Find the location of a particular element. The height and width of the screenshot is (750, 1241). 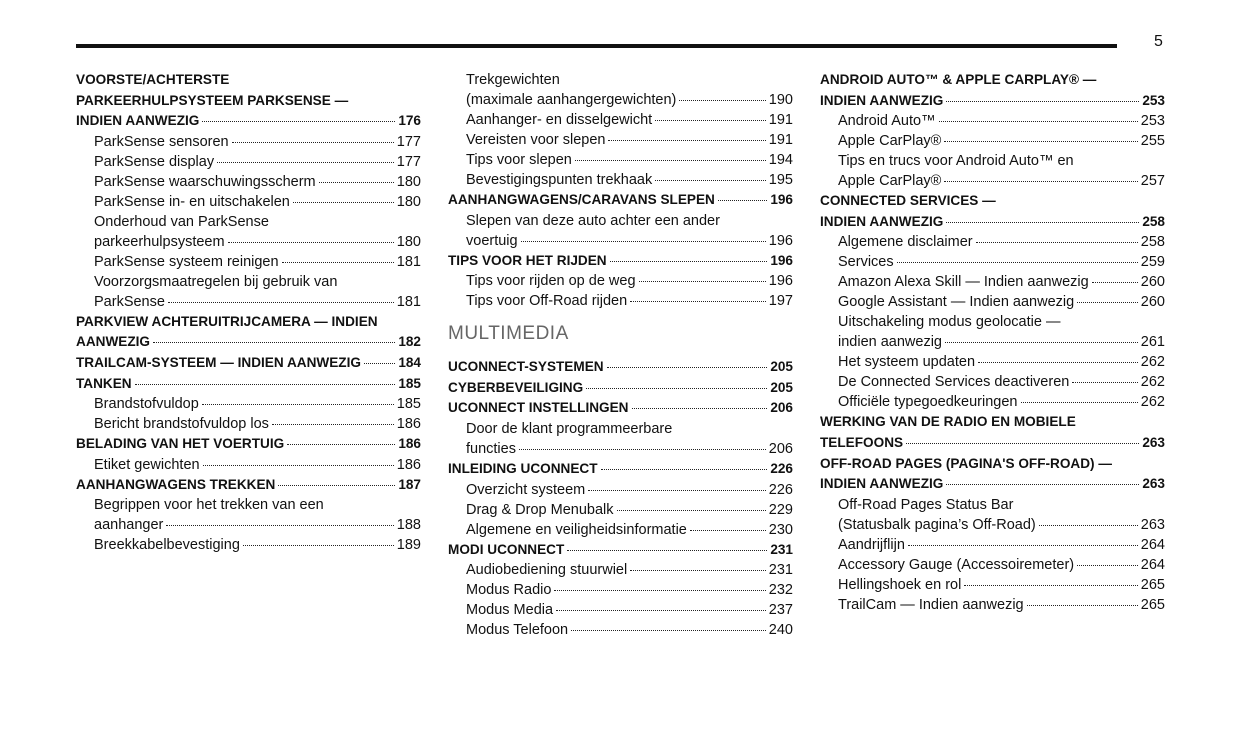

entry-line: ParkSense in- en uitschakelen 180 is located at coordinates (257, 202).